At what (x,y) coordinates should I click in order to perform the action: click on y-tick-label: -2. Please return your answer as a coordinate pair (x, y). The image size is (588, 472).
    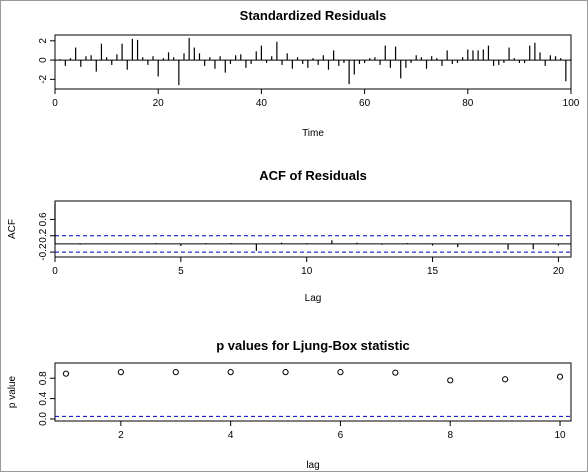
    Looking at the image, I should click on (43, 78).